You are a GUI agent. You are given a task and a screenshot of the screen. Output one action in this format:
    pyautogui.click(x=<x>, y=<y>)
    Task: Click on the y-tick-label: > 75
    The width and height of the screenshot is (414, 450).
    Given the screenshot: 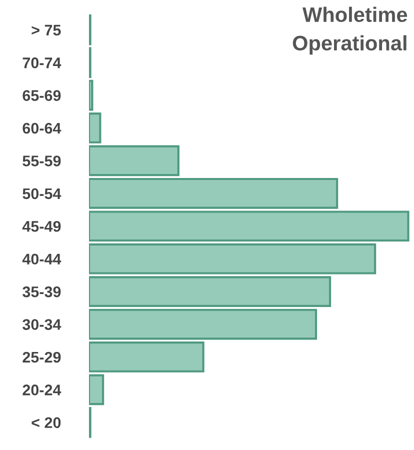 What is the action you would take?
    pyautogui.click(x=46, y=30)
    